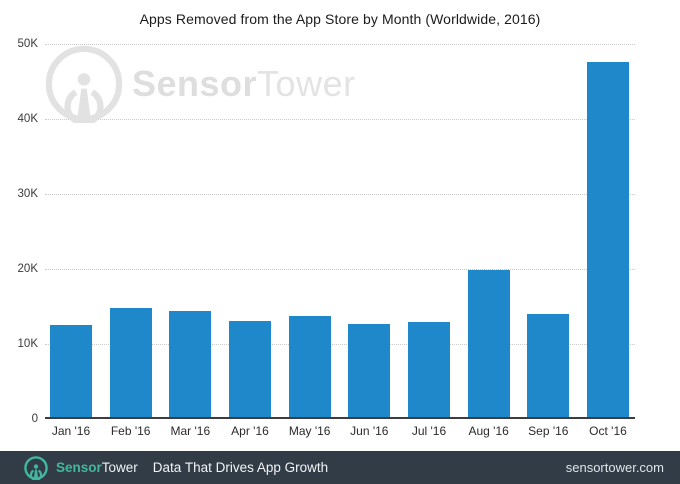 This screenshot has height=484, width=680. I want to click on y-axis-label-10k: 10K, so click(27, 344).